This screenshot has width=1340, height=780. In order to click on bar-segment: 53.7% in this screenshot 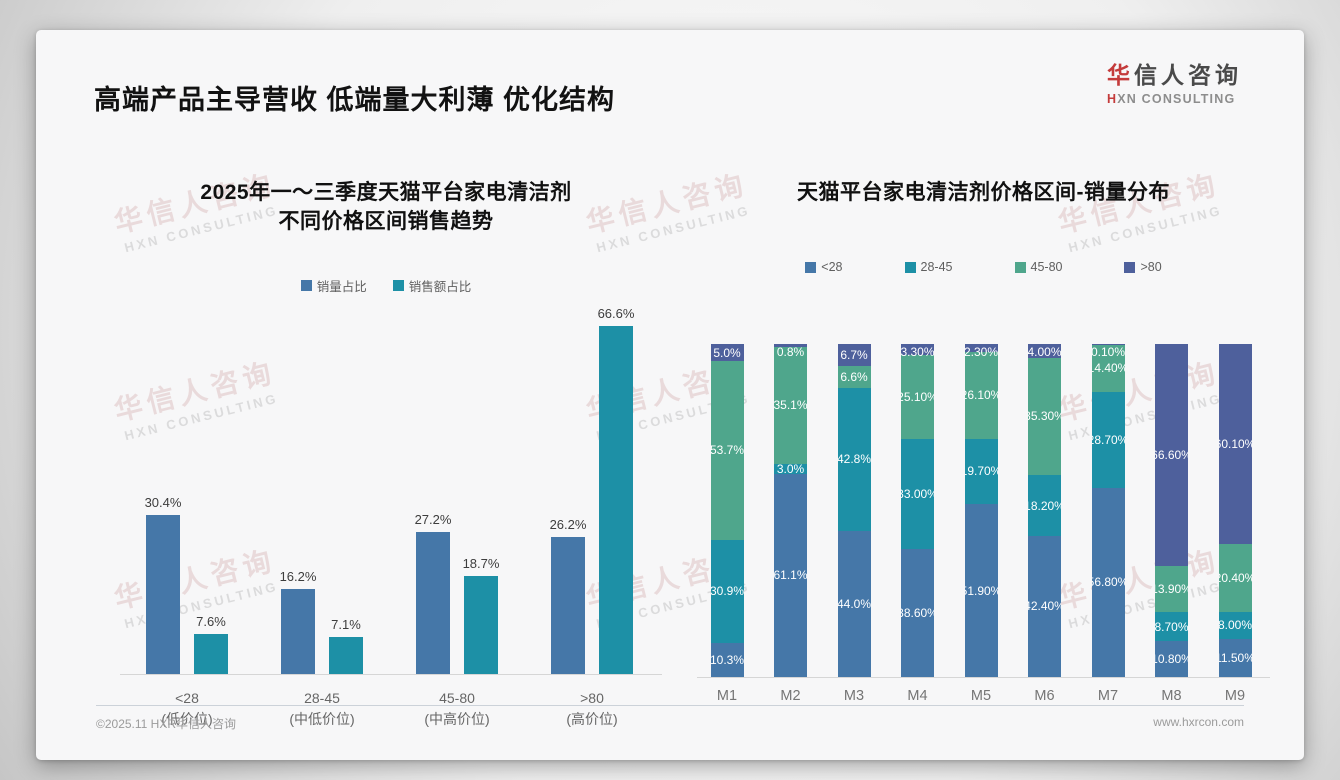, I will do `click(727, 450)`.